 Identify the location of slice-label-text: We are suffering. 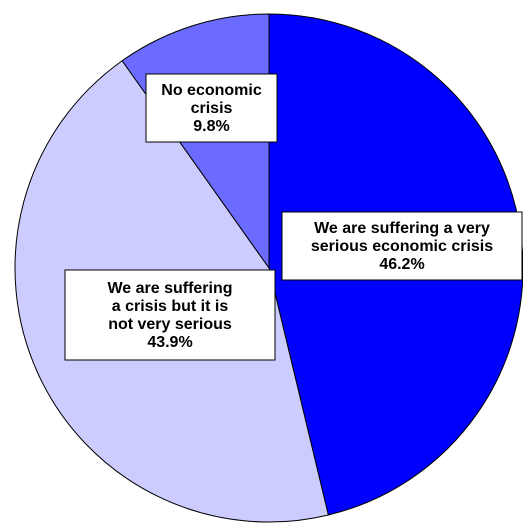
(169, 288).